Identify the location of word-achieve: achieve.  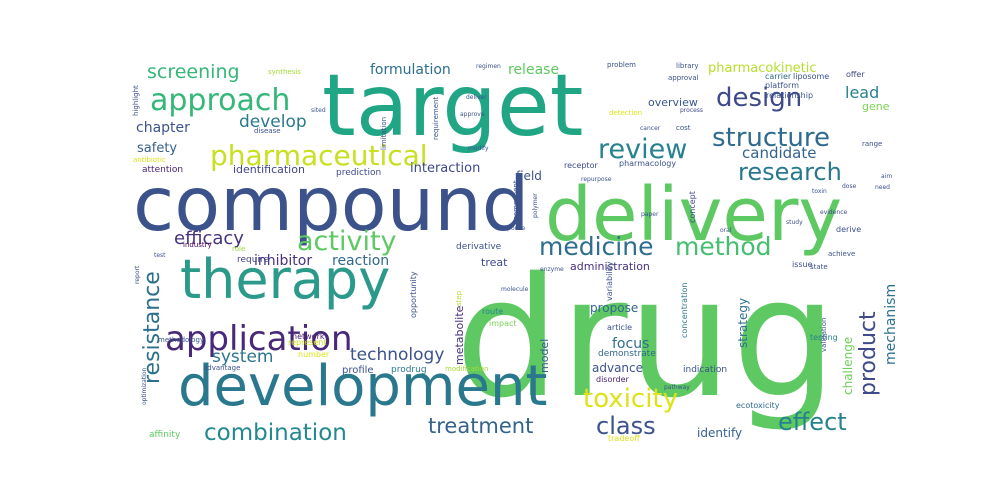
(841, 254).